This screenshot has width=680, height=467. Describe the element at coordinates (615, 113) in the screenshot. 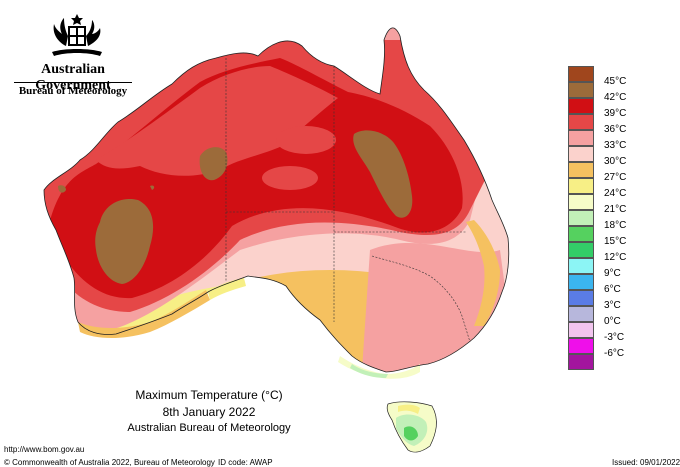

I see `legend-label: 39°C` at that location.